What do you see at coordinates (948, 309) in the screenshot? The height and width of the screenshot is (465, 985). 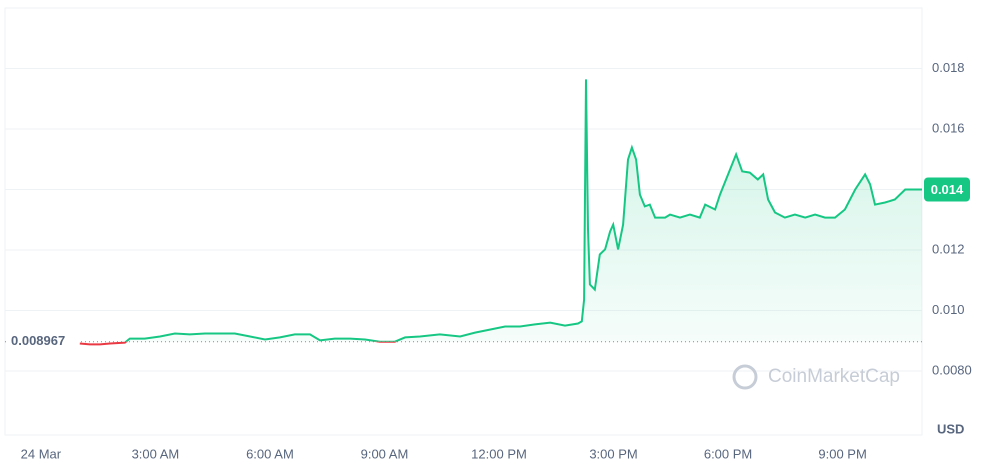 I see `y-tick-label: 0.010` at bounding box center [948, 309].